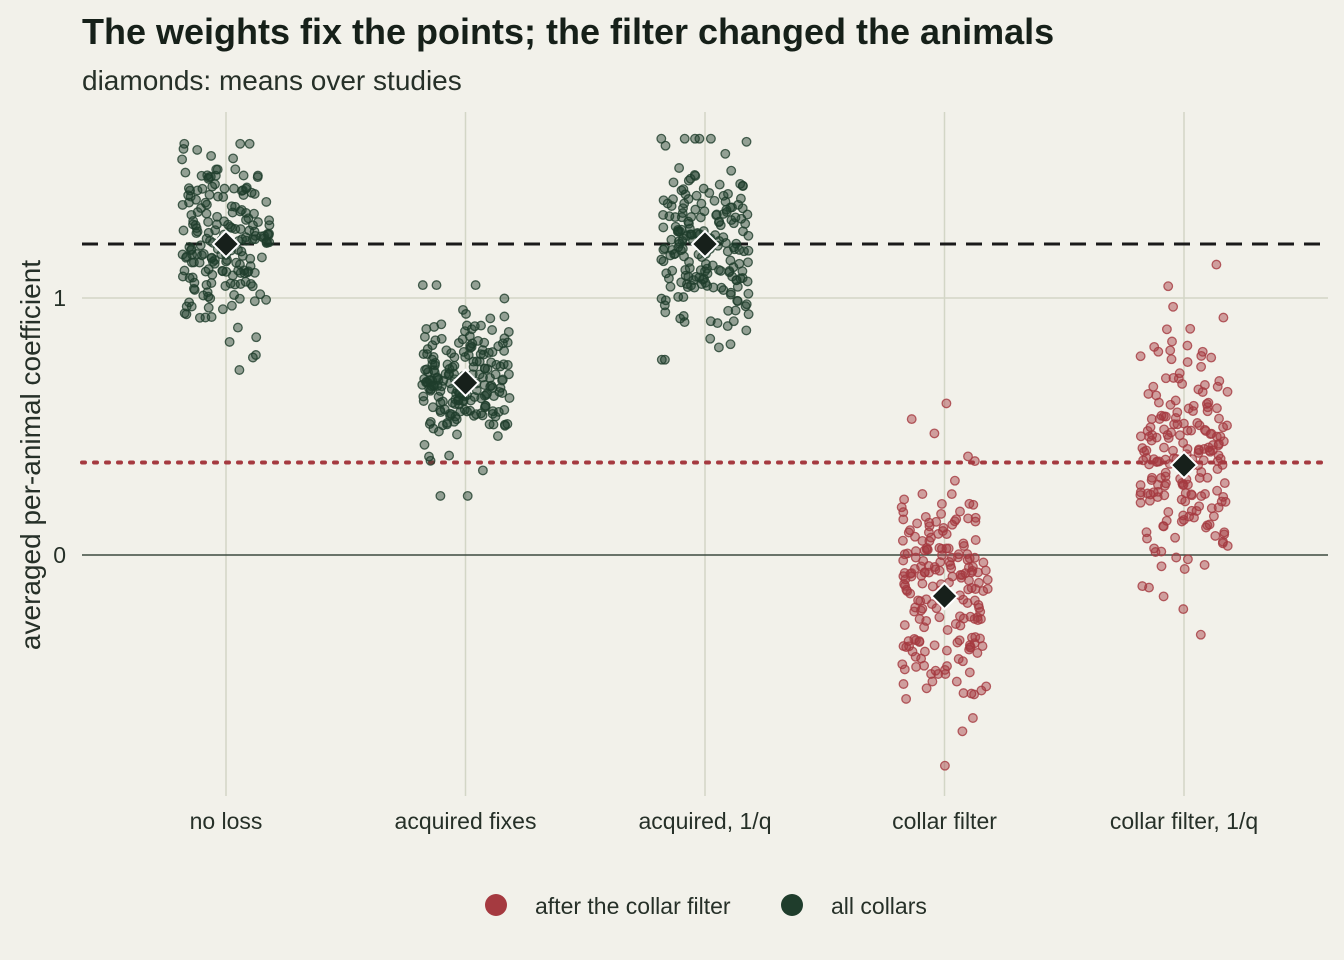  What do you see at coordinates (879, 906) in the screenshot?
I see `legend-label: all collars` at bounding box center [879, 906].